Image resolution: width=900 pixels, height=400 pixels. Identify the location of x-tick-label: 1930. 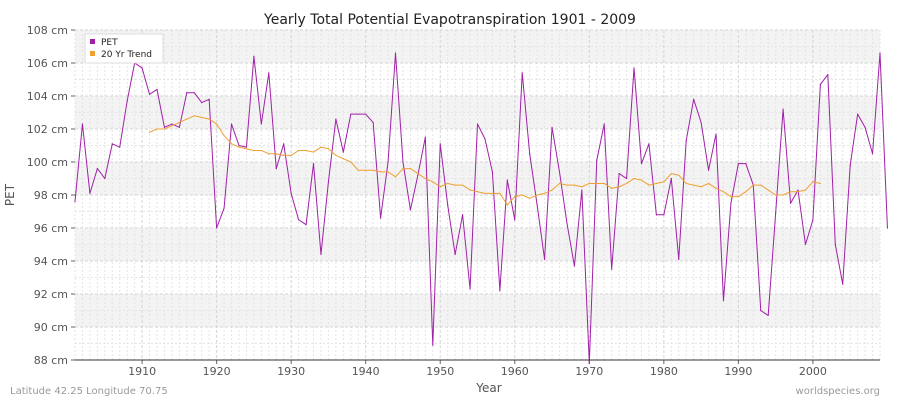
(291, 371).